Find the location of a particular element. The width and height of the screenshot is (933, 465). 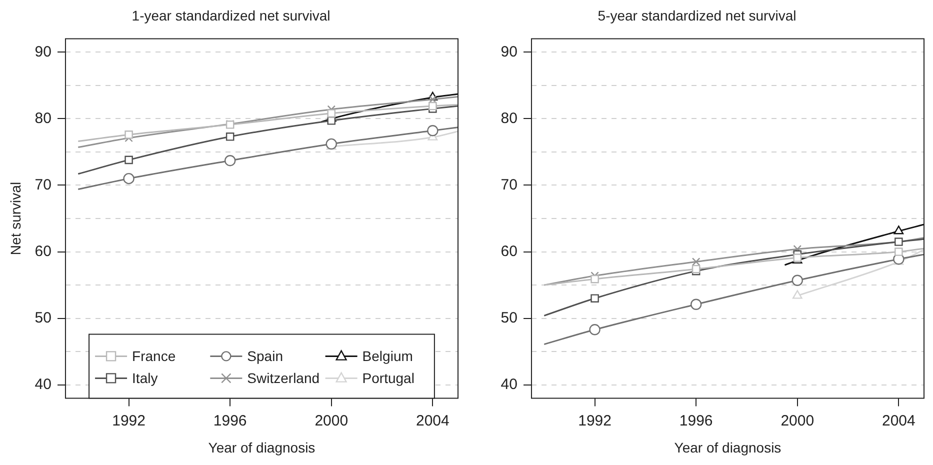

chart-title: 5-year standardized net survival is located at coordinates (697, 15).